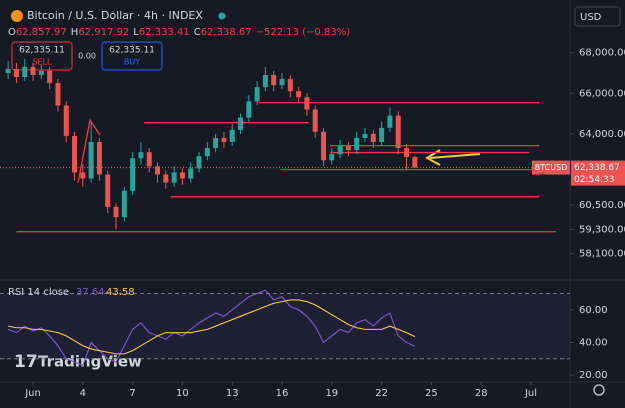  What do you see at coordinates (303, 32) in the screenshot?
I see `change: −522.13 (−0.83%)` at bounding box center [303, 32].